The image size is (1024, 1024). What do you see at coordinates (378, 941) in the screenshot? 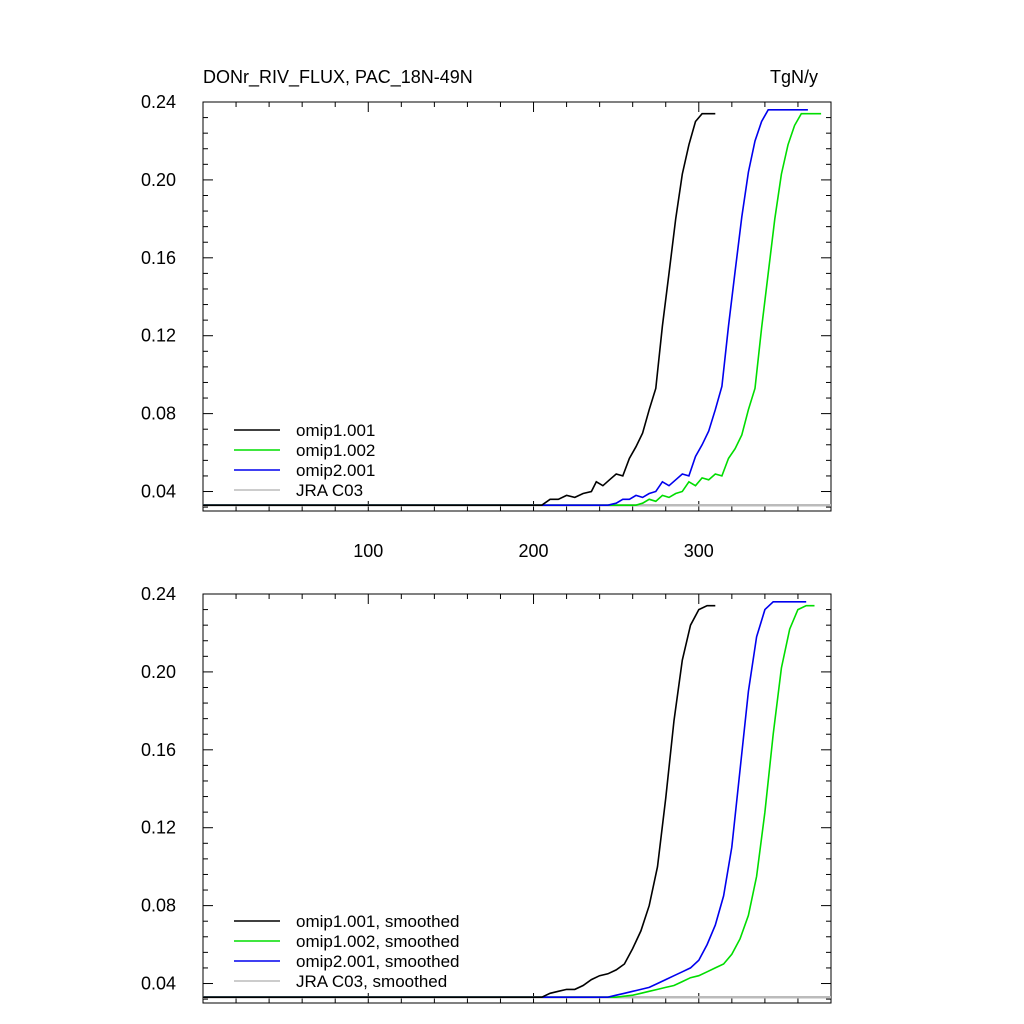
I see `legend-entry: omip1.002, smoothed` at bounding box center [378, 941].